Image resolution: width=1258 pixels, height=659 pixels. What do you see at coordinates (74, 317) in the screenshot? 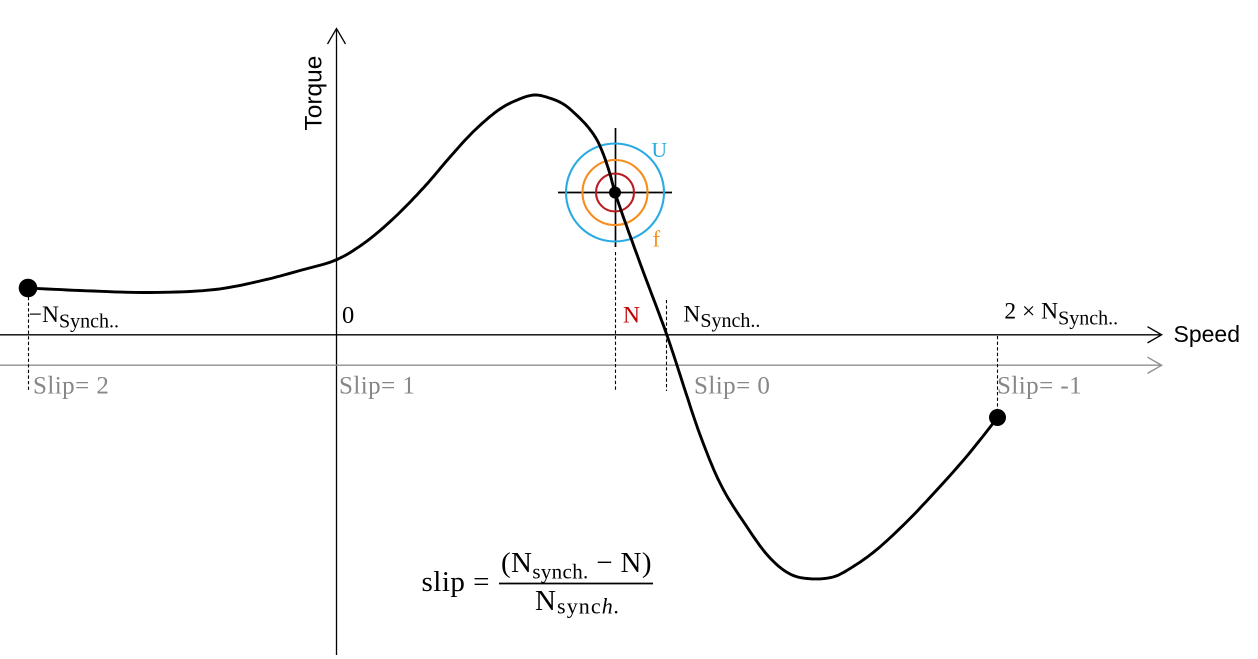
I see `svg-text: −NSynch..` at bounding box center [74, 317].